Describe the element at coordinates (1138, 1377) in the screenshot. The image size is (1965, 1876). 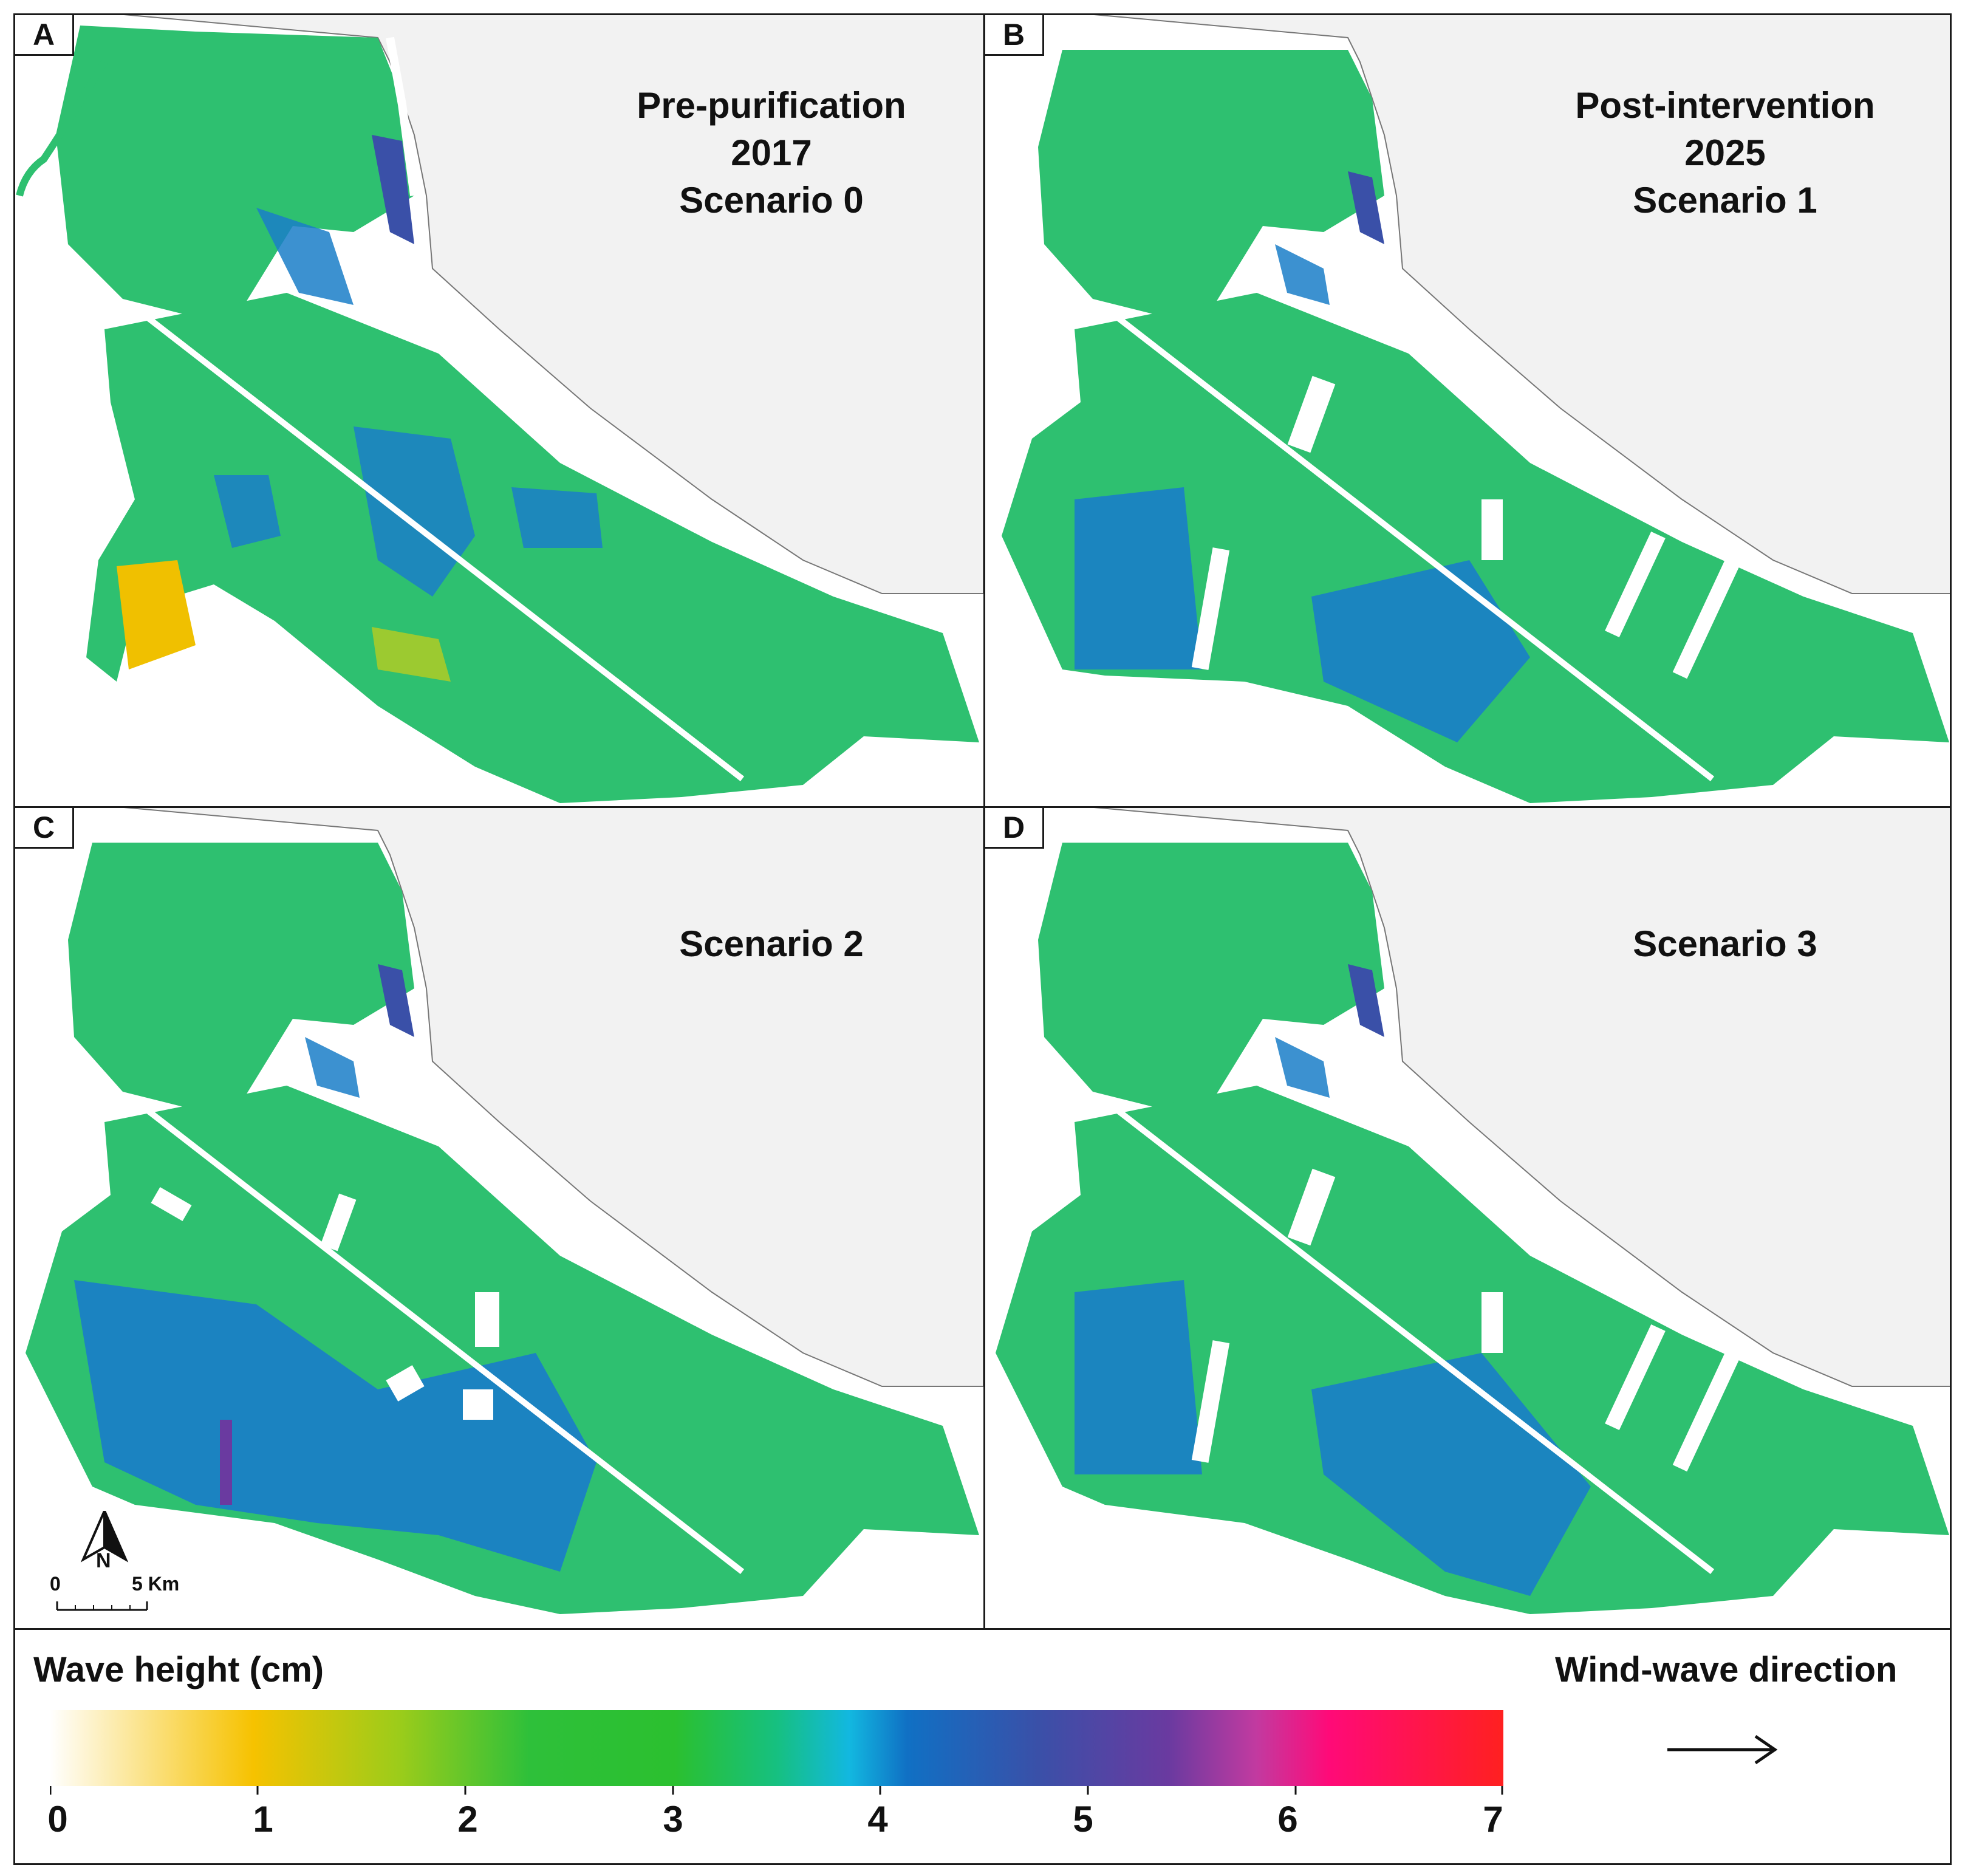
I see `deep-zone-d1` at that location.